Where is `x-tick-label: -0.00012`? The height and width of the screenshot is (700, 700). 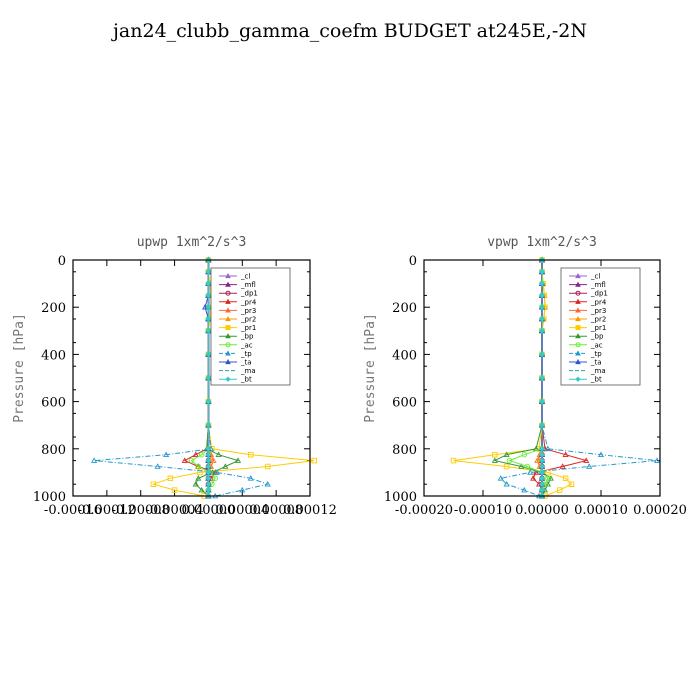
x-tick-label: -0.00012 is located at coordinates (107, 510).